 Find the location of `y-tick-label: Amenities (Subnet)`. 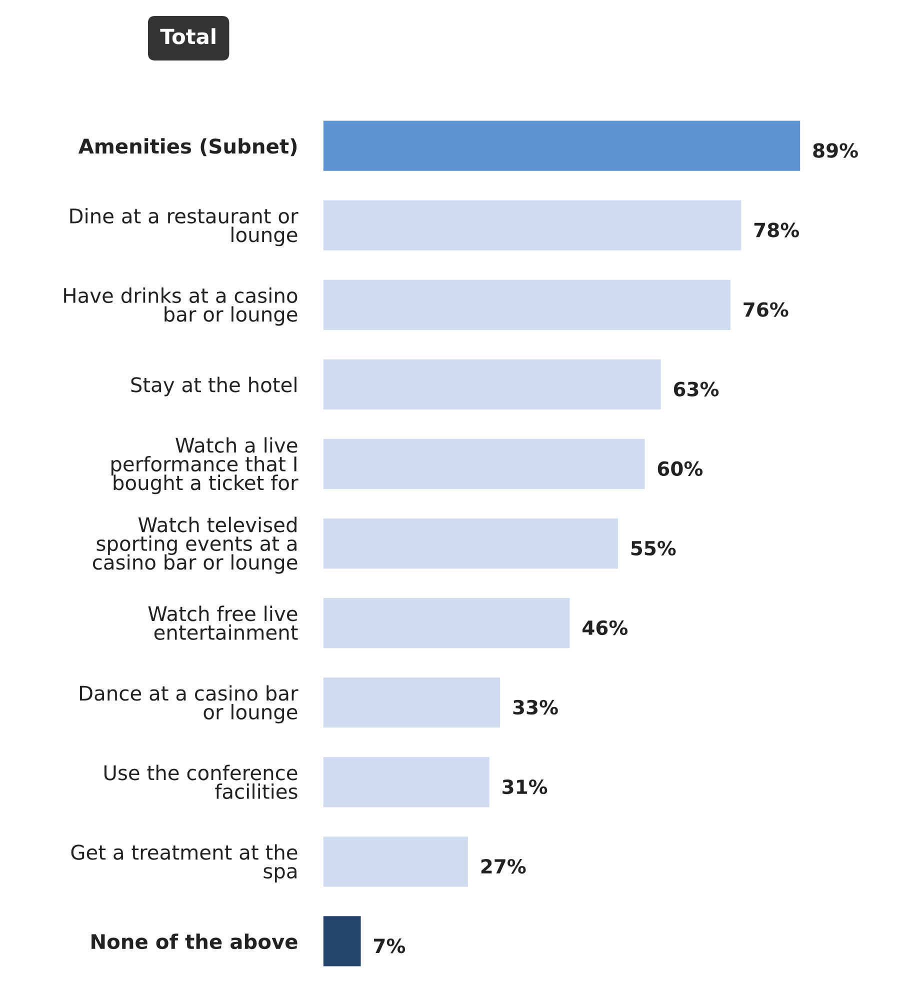

y-tick-label: Amenities (Subnet) is located at coordinates (187, 147).